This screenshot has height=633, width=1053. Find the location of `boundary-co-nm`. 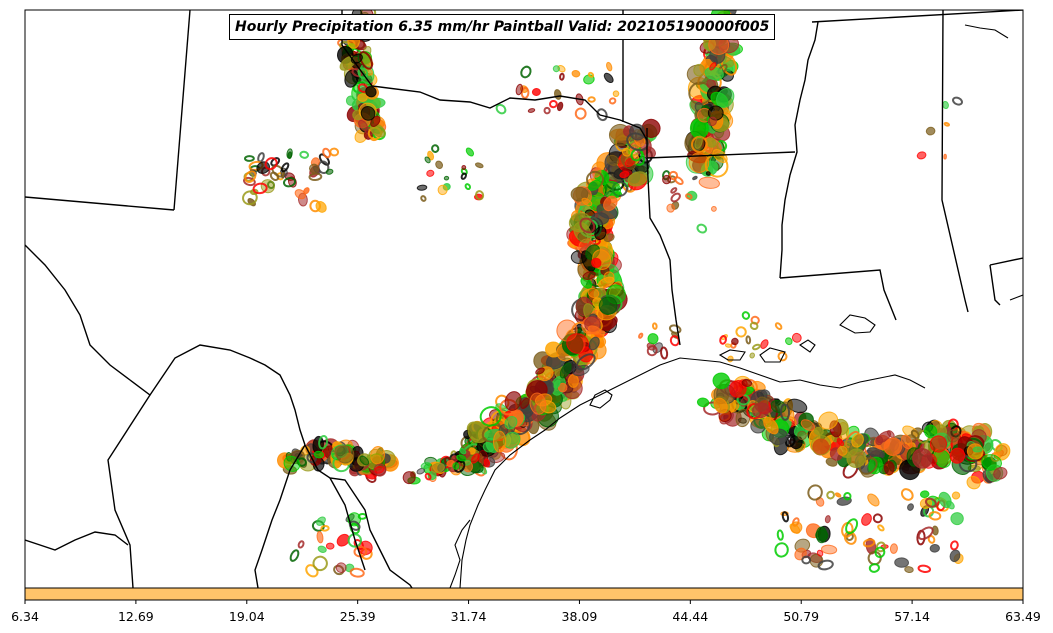

boundary-co-nm is located at coordinates (100, 203).